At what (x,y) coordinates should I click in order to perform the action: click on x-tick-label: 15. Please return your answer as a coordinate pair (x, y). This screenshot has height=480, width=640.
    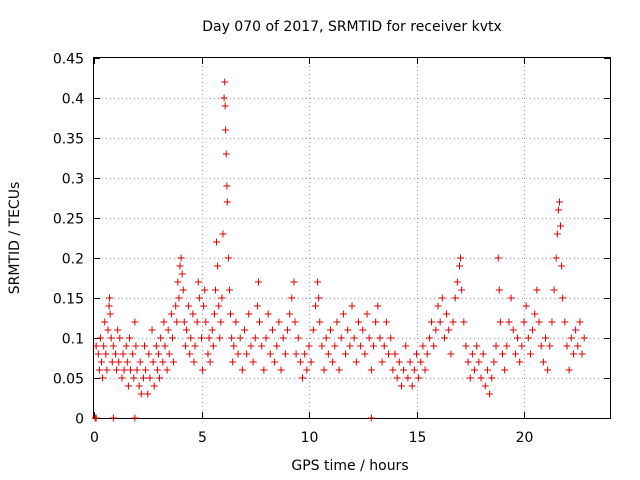
    Looking at the image, I should click on (418, 438).